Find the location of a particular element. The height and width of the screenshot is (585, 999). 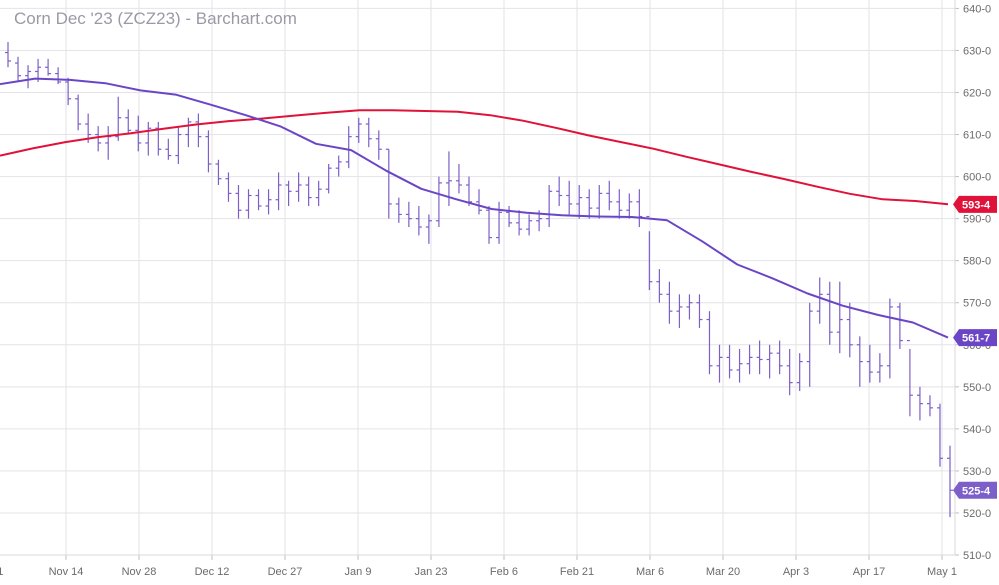

x-tick-label: Jan 9 is located at coordinates (358, 572).